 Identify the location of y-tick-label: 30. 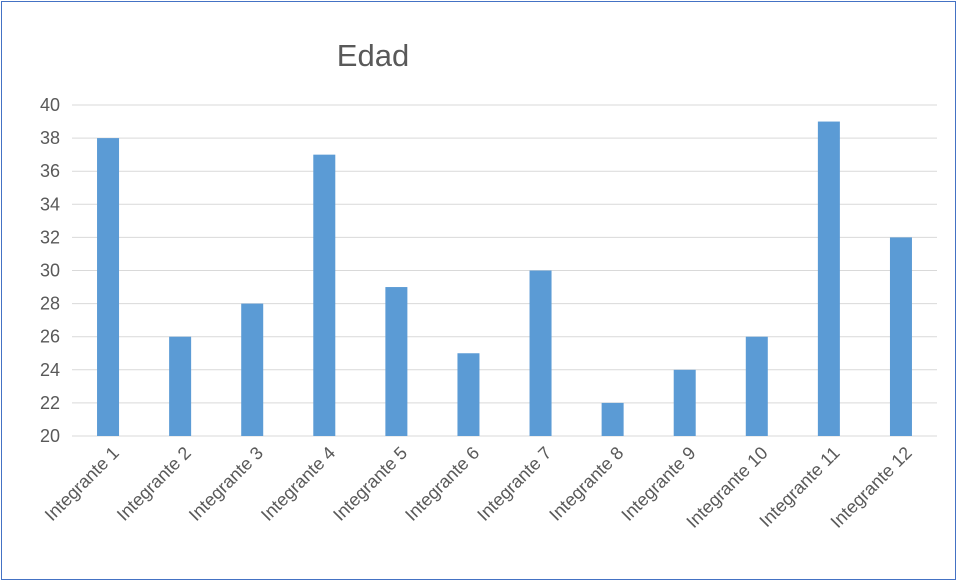
(50, 271).